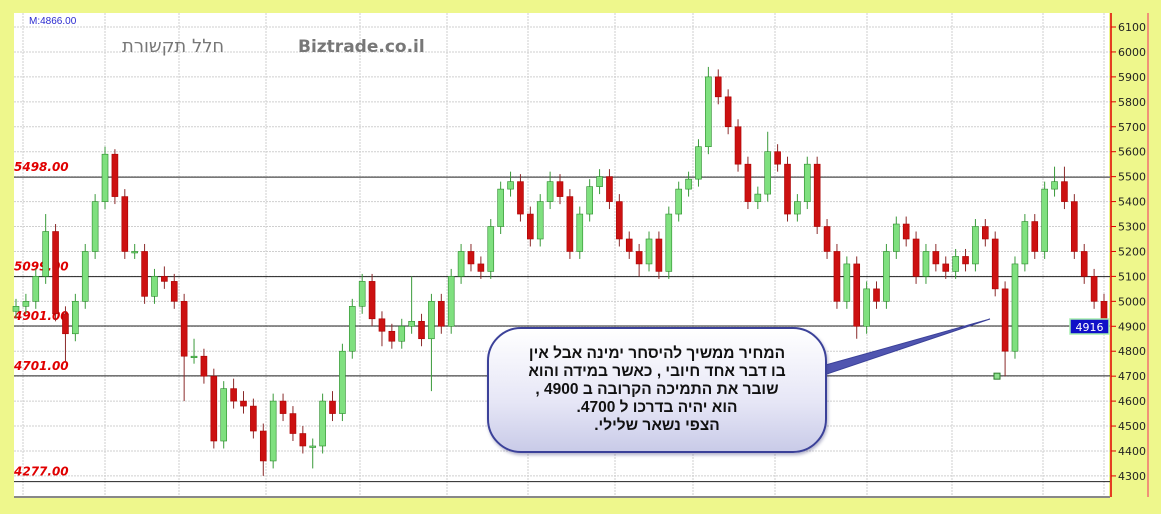 The height and width of the screenshot is (514, 1161). Describe the element at coordinates (1132, 426) in the screenshot. I see `y-tick-label: 4500` at that location.